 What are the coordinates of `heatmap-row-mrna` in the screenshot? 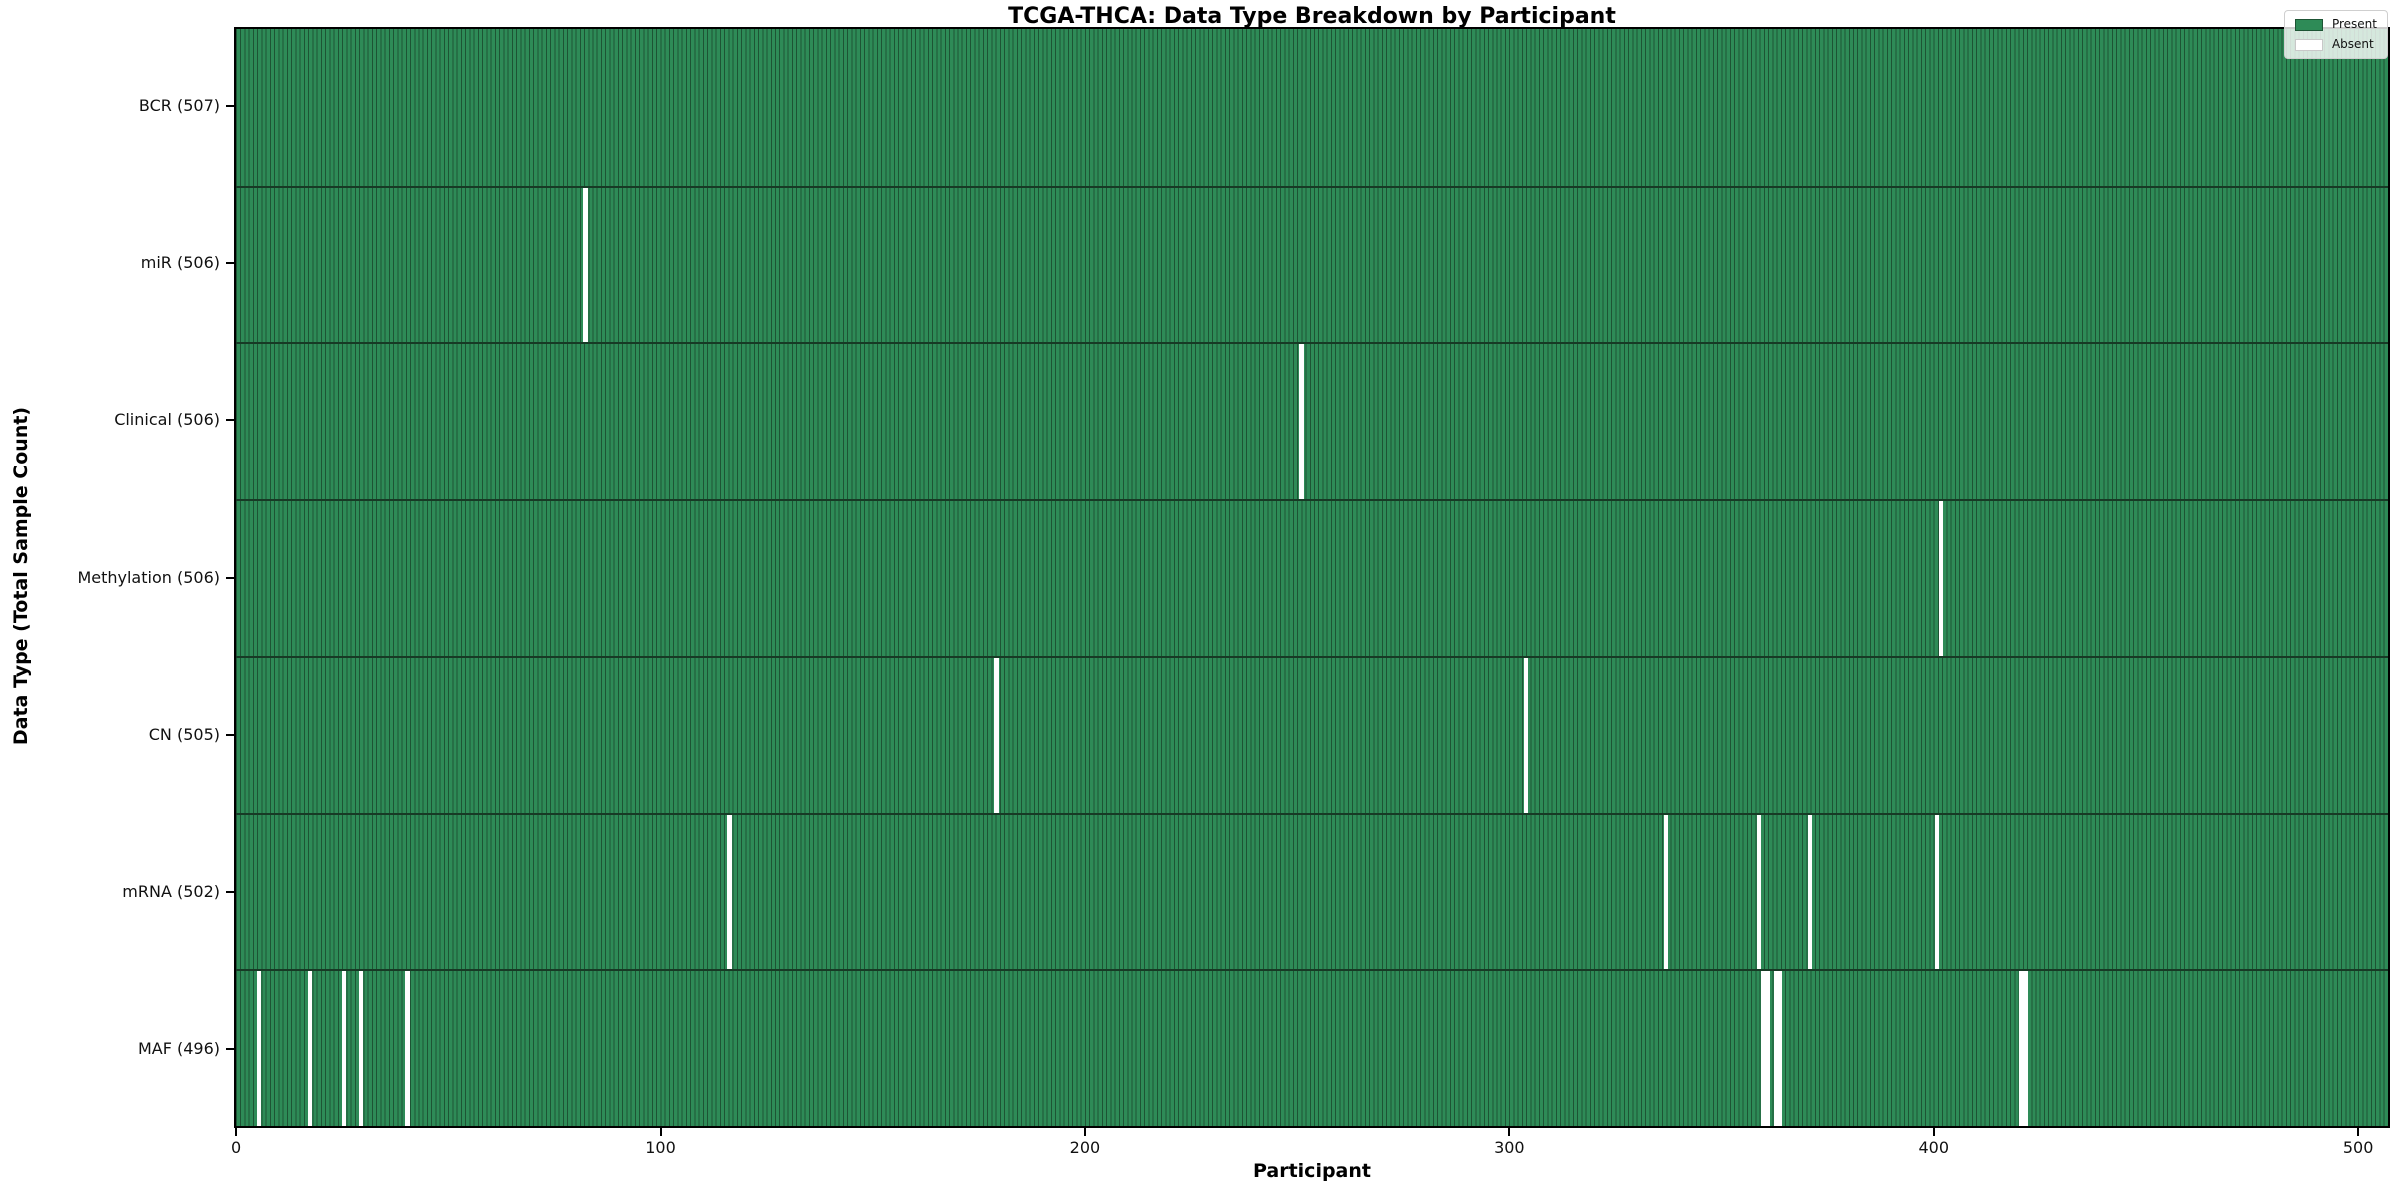 It's located at (1312, 891).